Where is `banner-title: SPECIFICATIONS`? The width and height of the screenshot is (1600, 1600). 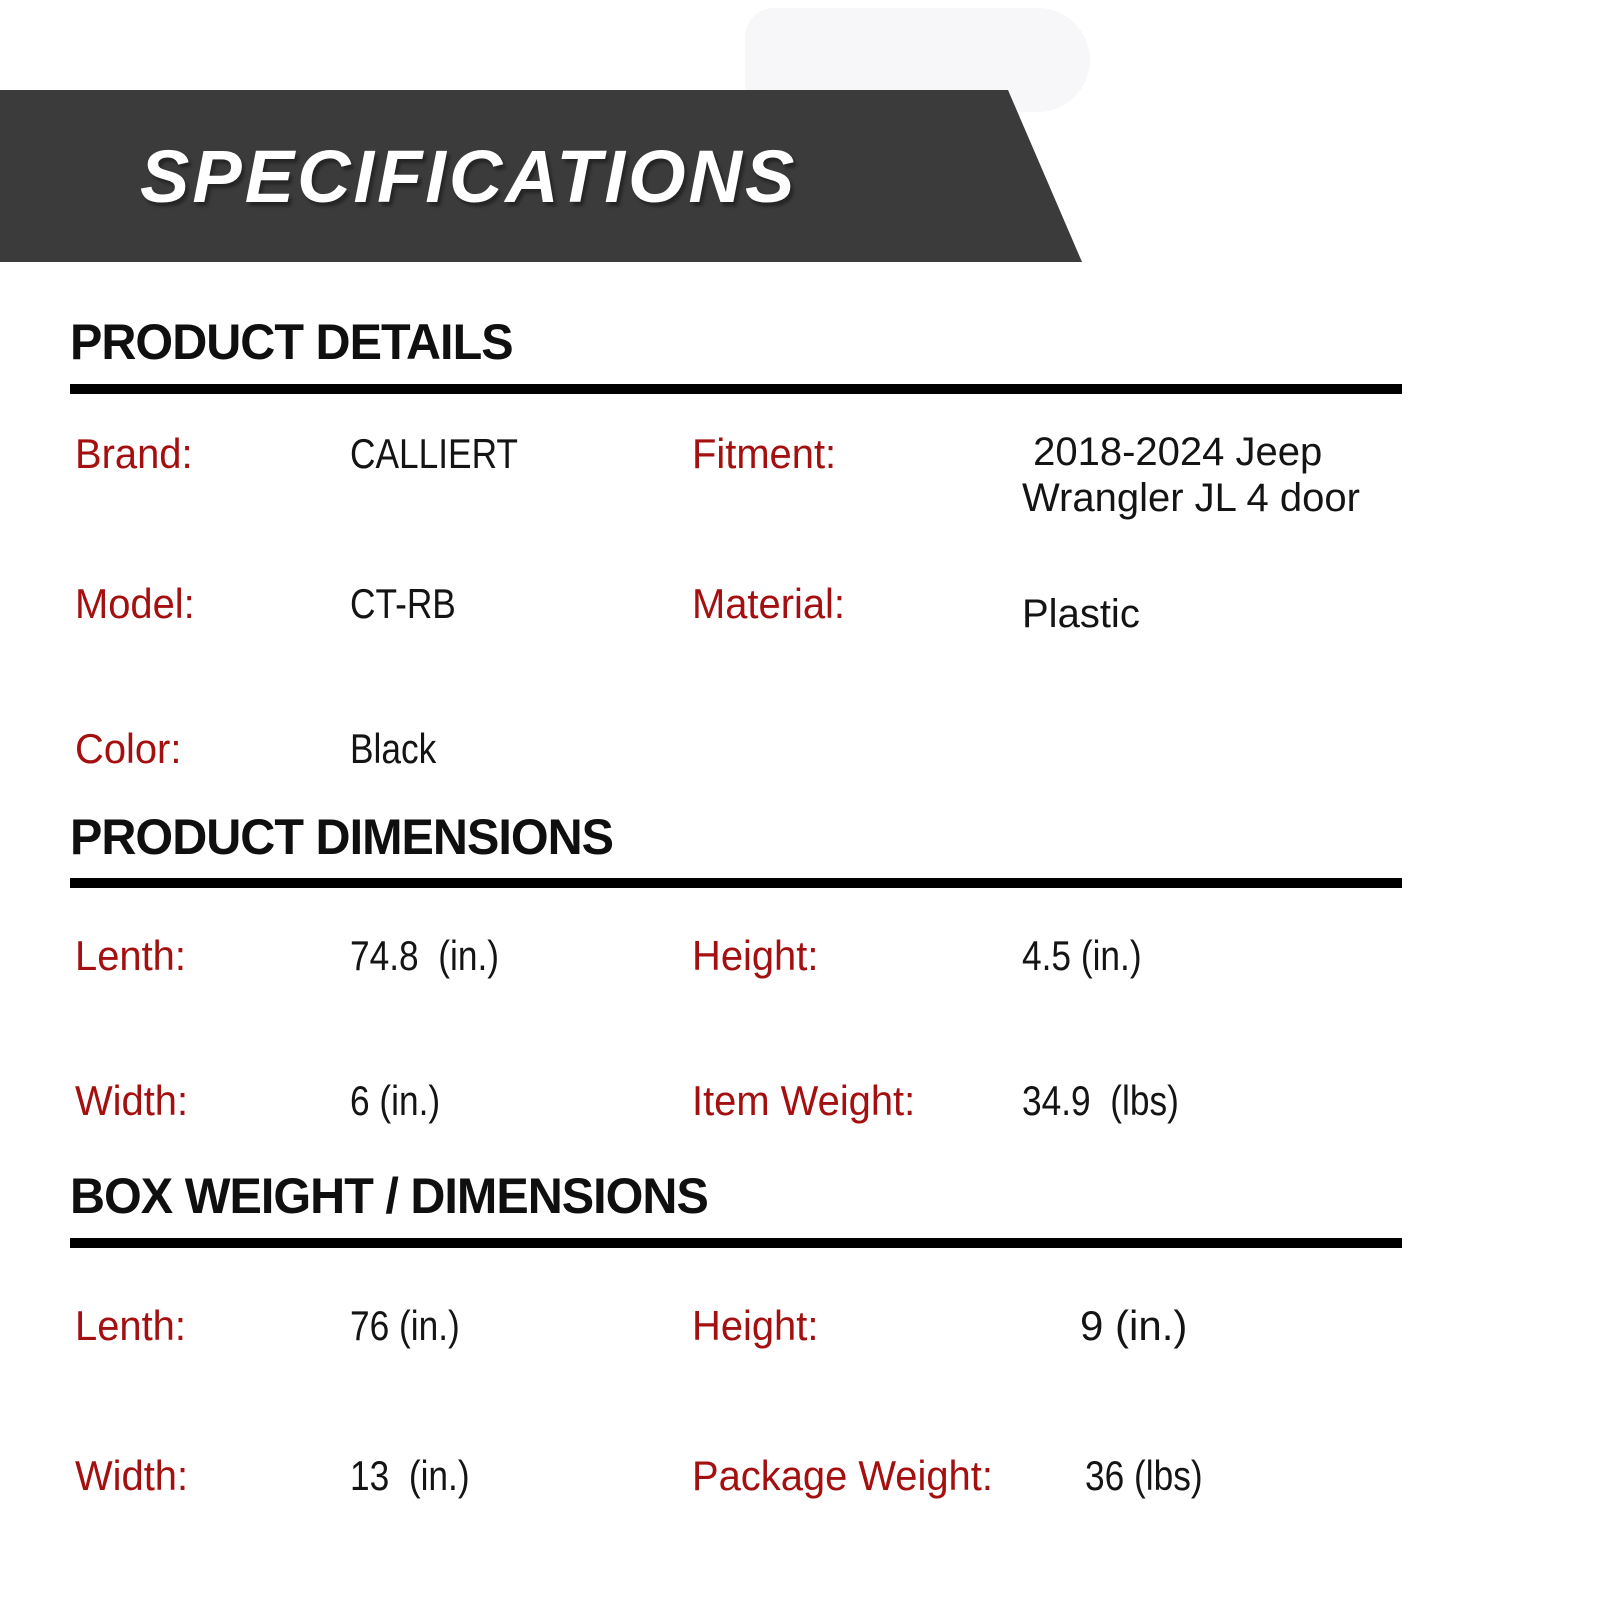 banner-title: SPECIFICATIONS is located at coordinates (469, 176).